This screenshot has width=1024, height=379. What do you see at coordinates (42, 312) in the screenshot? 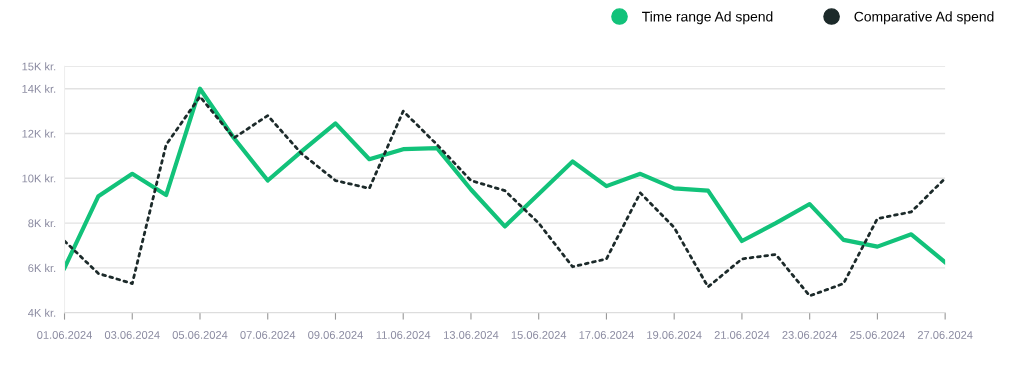
I see `y-tick-label: 4K kr.` at bounding box center [42, 312].